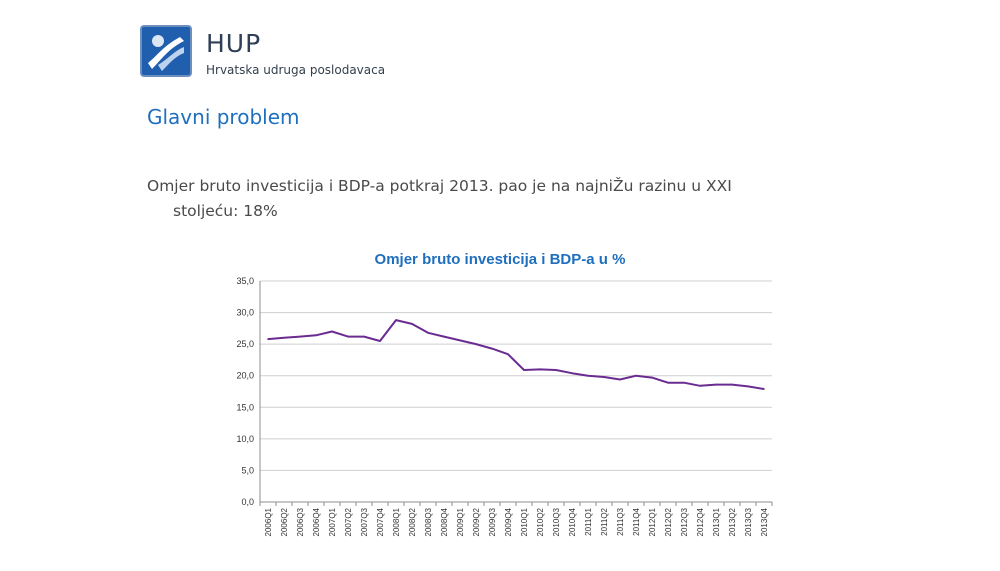  Describe the element at coordinates (234, 43) in the screenshot. I see `org-name: HUP` at that location.